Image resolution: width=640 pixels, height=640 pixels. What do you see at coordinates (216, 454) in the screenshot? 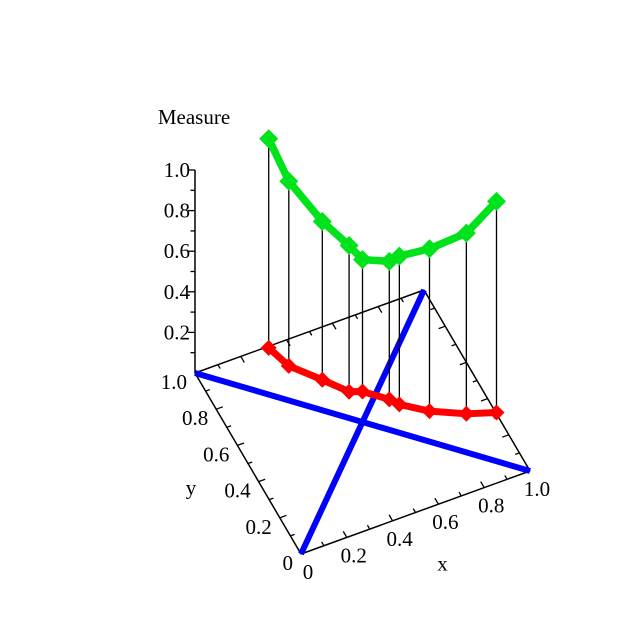
I see `y-tick-label: 0.6` at bounding box center [216, 454].